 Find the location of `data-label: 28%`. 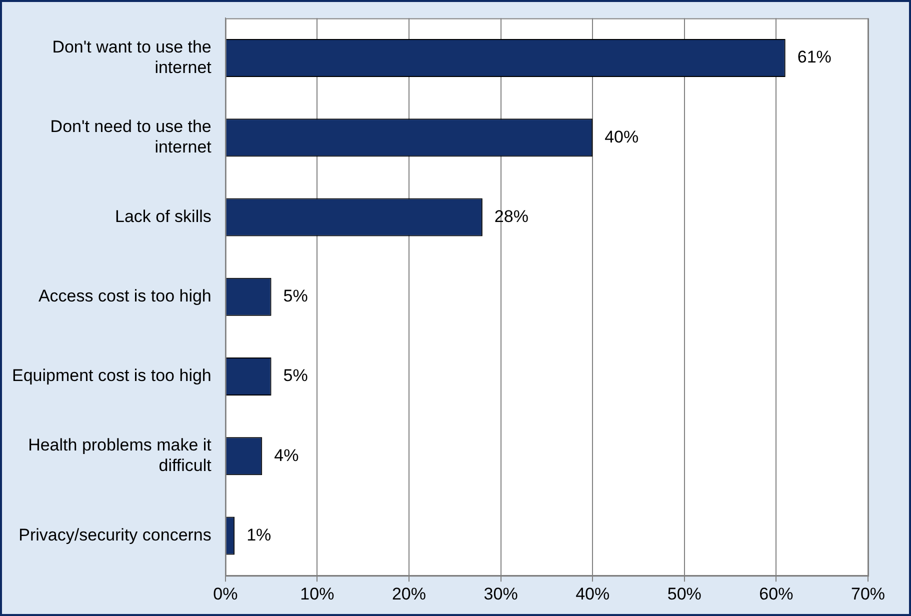

data-label: 28% is located at coordinates (511, 216).